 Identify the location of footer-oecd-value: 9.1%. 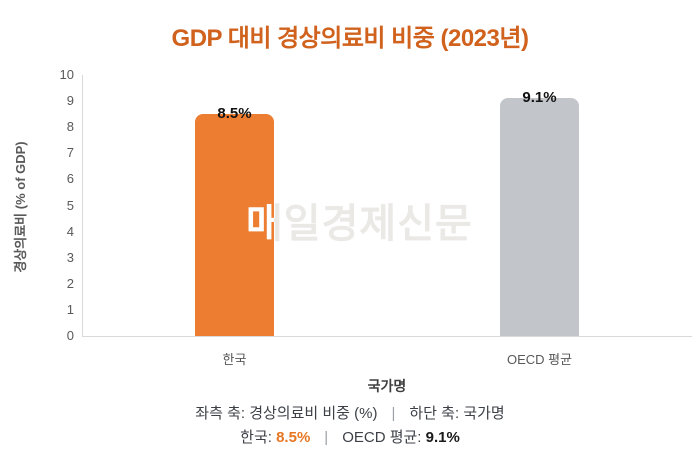
(442, 437).